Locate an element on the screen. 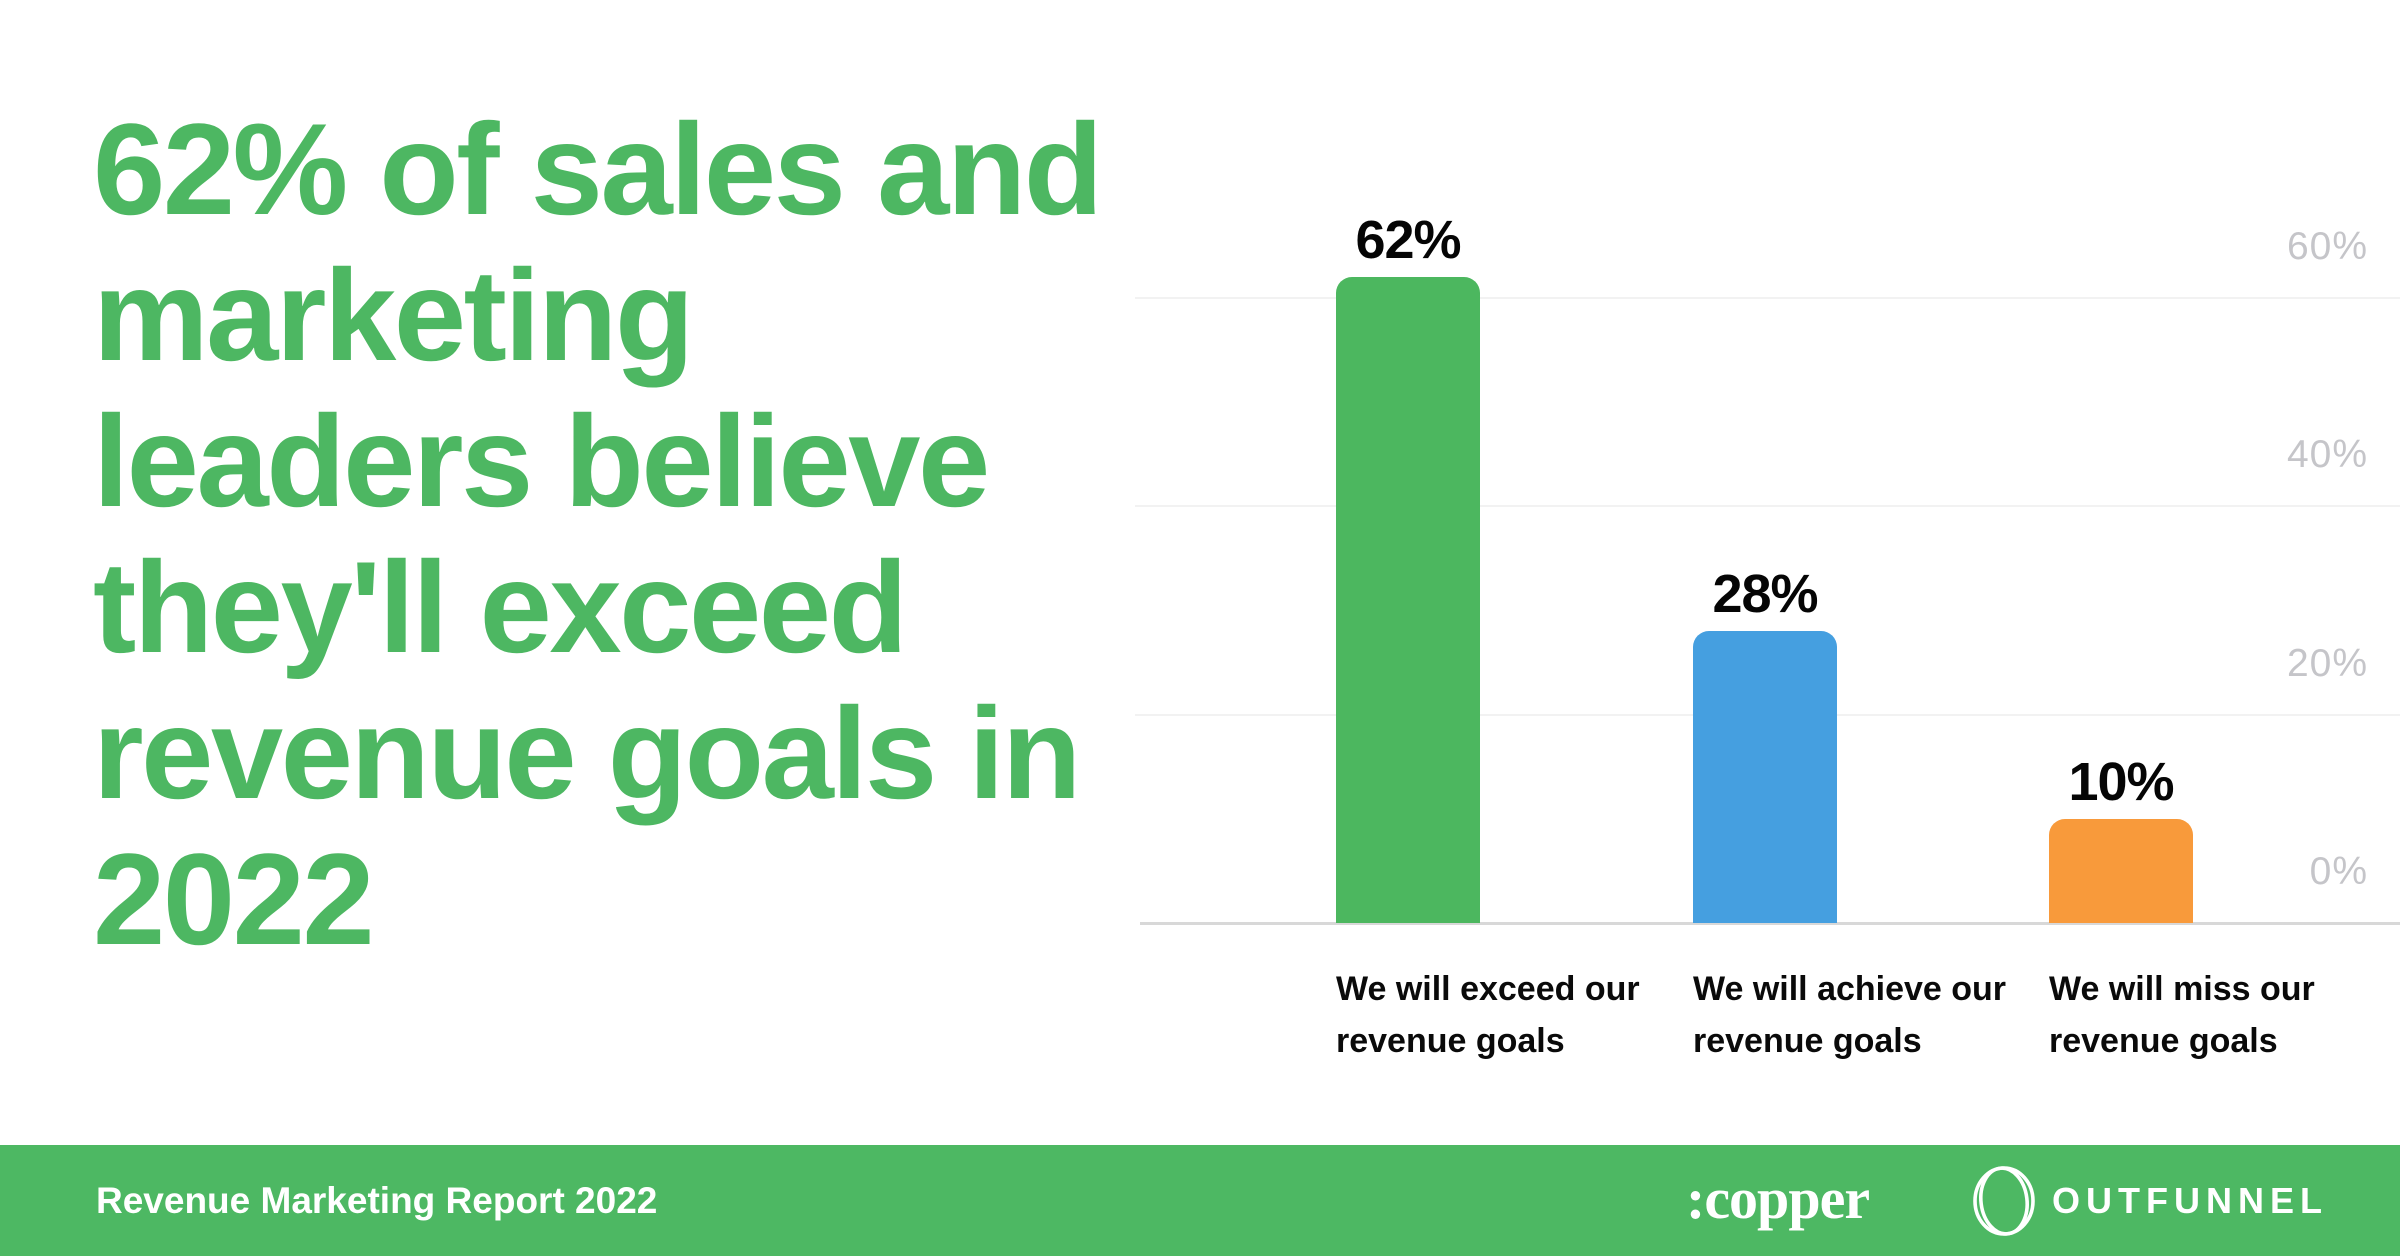 The width and height of the screenshot is (2400, 1256). outfunnel-circle-icon is located at coordinates (2004, 1200).